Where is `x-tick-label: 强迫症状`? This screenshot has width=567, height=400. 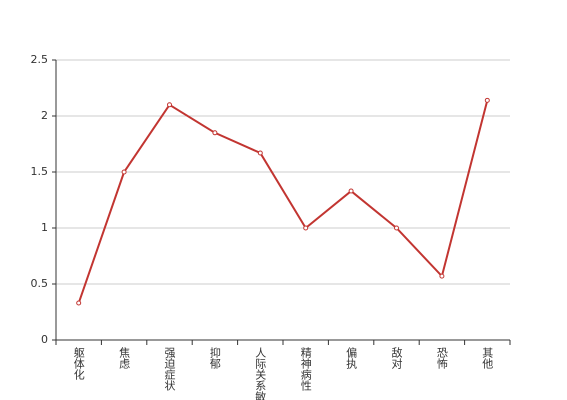 x-tick-label: 强迫症状 is located at coordinates (169, 369).